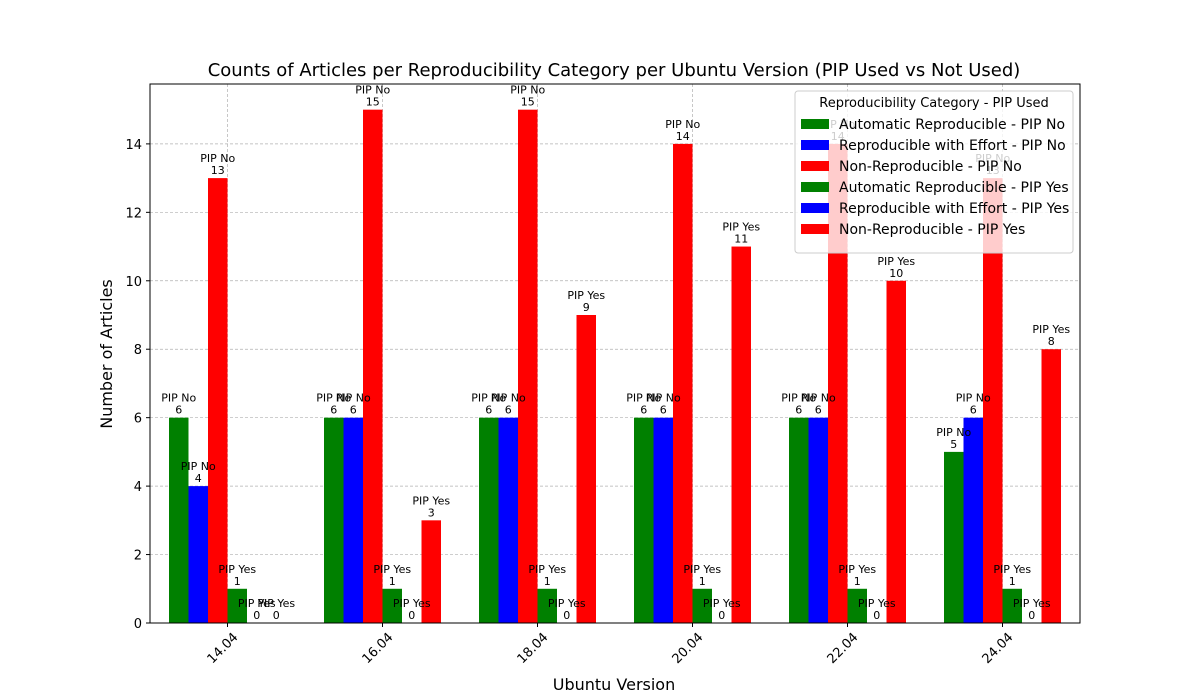 The image size is (1200, 700). What do you see at coordinates (688, 648) in the screenshot?
I see `x-tick-label: 20.04` at bounding box center [688, 648].